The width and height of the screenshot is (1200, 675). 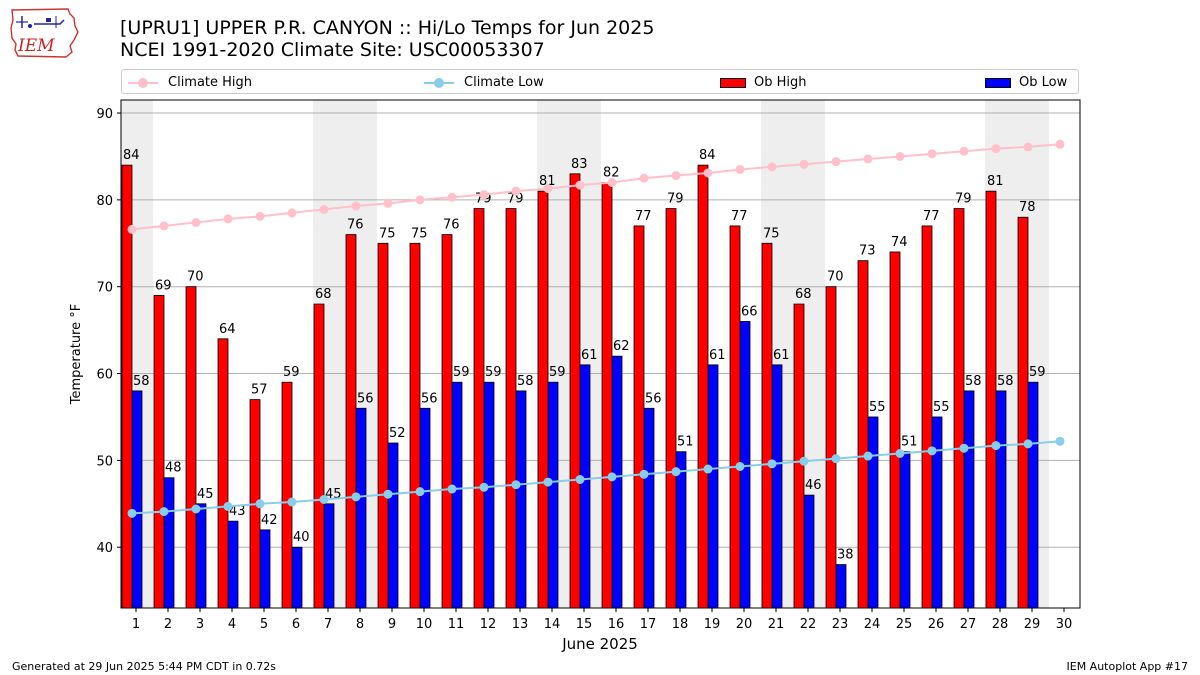 What do you see at coordinates (685, 442) in the screenshot?
I see `ob-low-label-18: 51` at bounding box center [685, 442].